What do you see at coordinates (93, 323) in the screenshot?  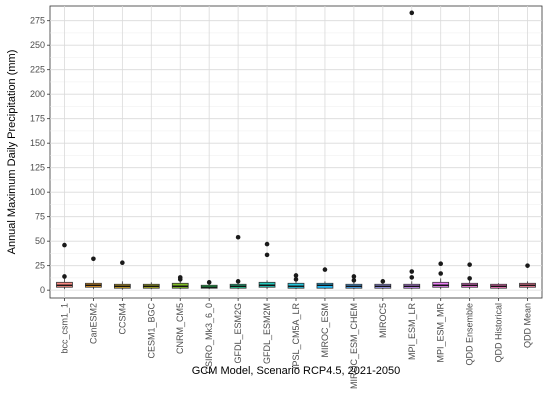 I see `x-tick-label: CanESM2` at bounding box center [93, 323].